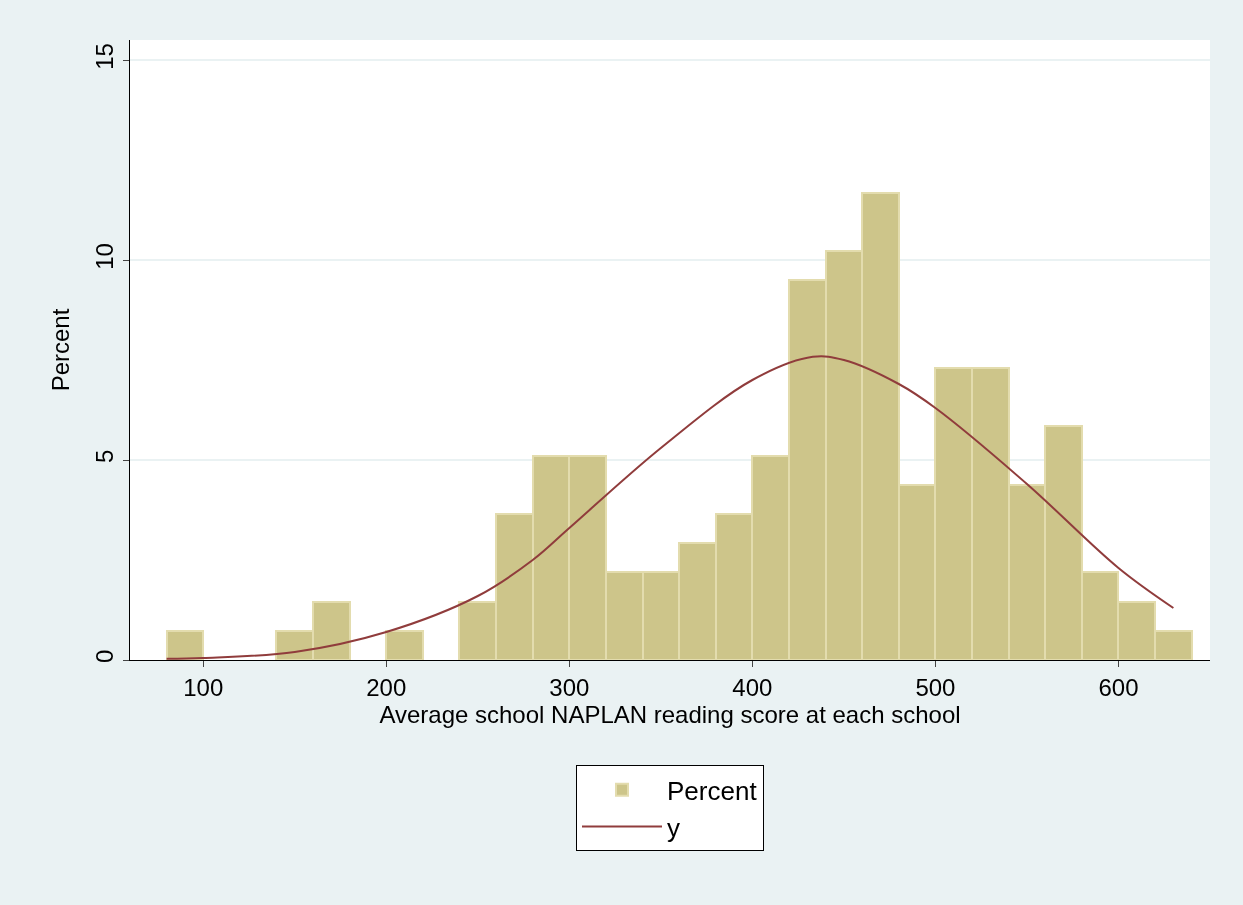 The image size is (1243, 905). I want to click on x-tick-label: 100, so click(203, 687).